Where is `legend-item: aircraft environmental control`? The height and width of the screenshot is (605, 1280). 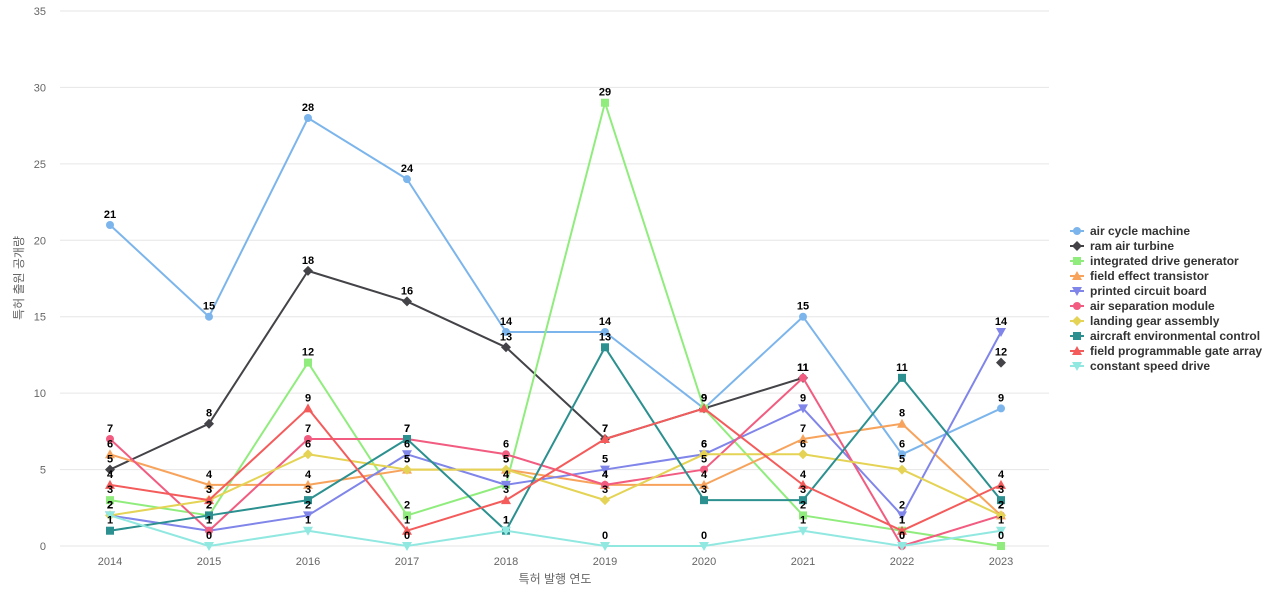
legend-item: aircraft environmental control is located at coordinates (1165, 336).